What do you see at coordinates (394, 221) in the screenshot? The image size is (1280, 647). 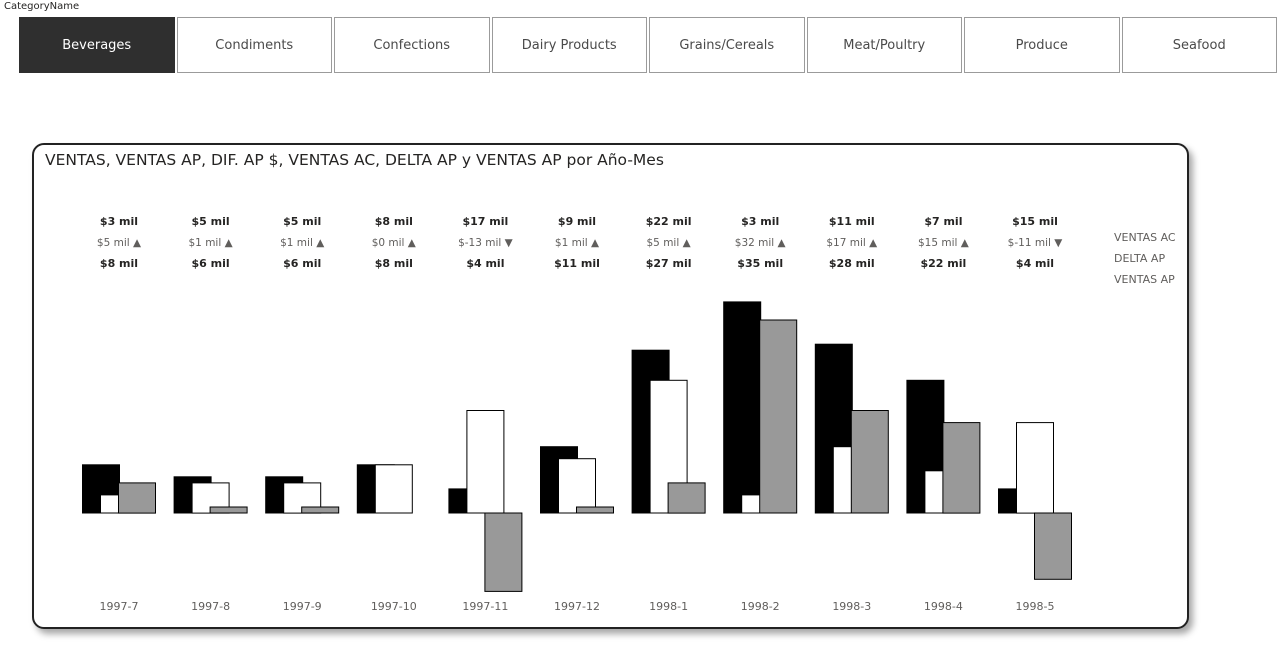 I see `data-label-delta-ap: $8 mil` at bounding box center [394, 221].